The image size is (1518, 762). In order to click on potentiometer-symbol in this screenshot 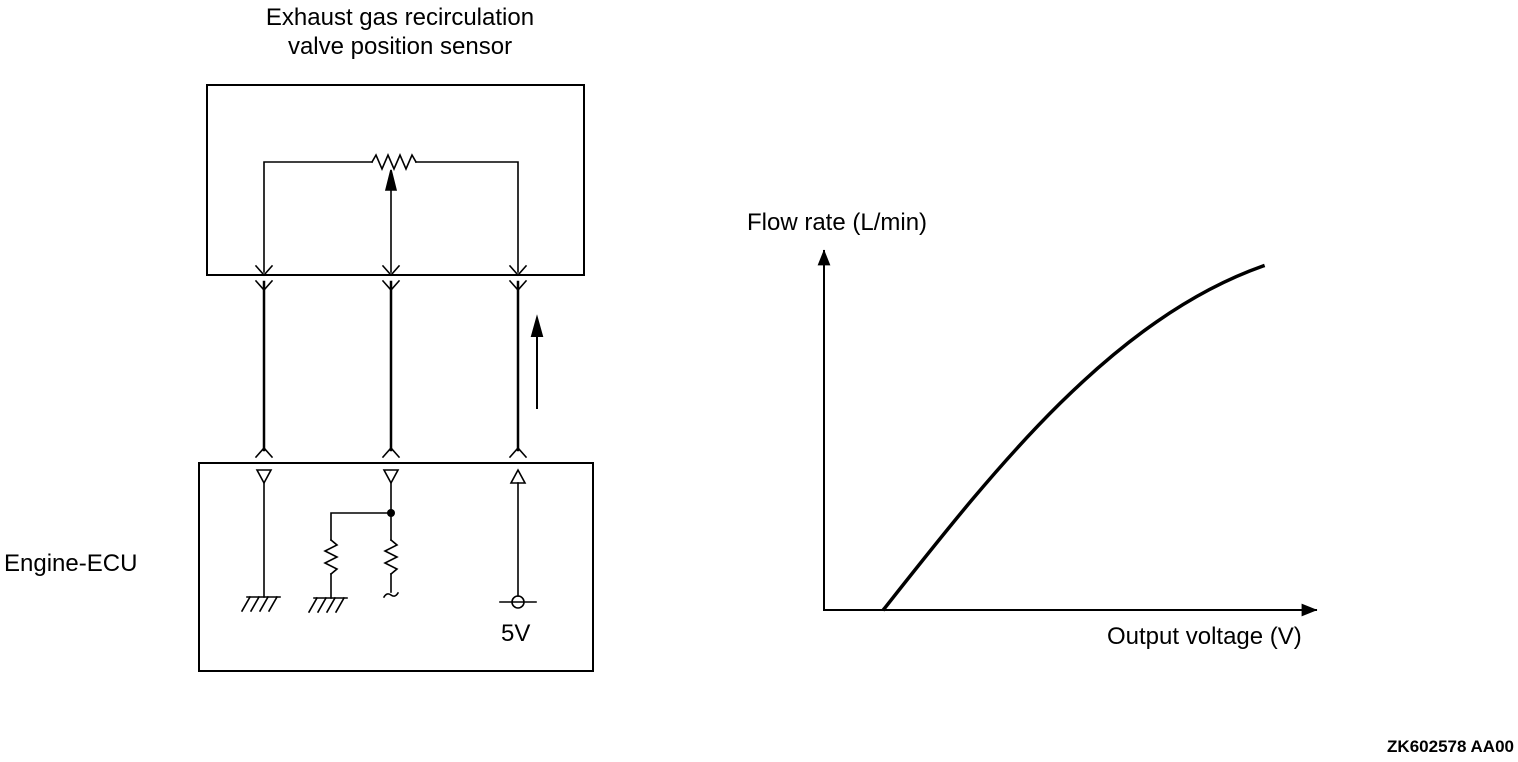, I will do `click(391, 212)`.